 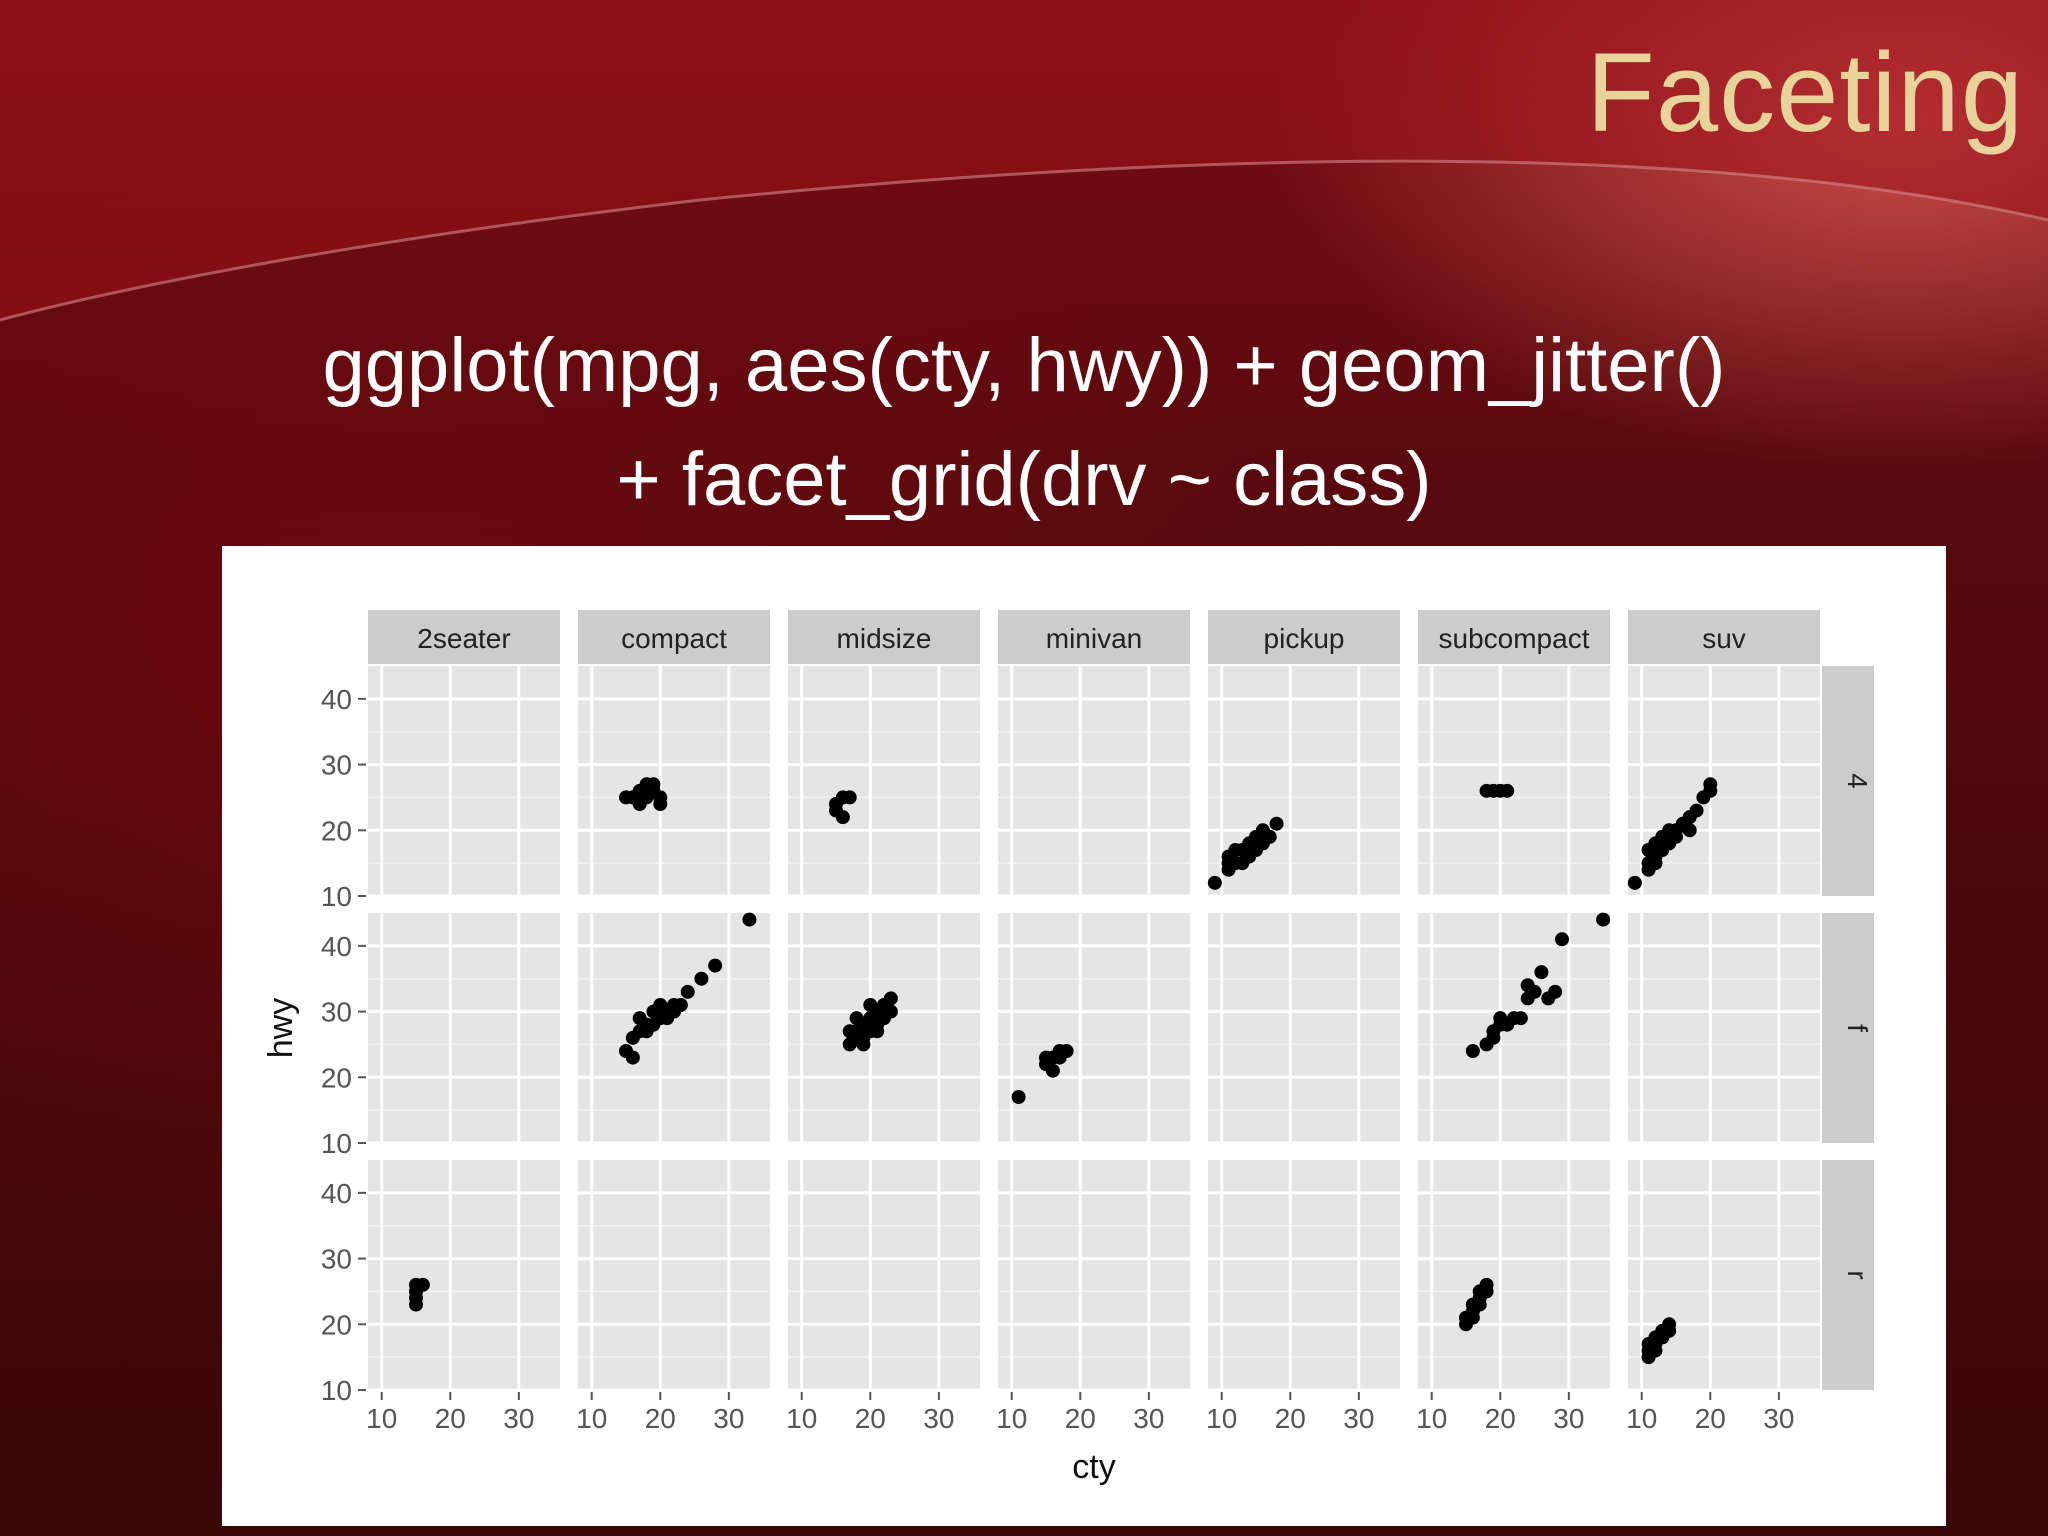 I want to click on facet-strip-suv, so click(x=1724, y=637).